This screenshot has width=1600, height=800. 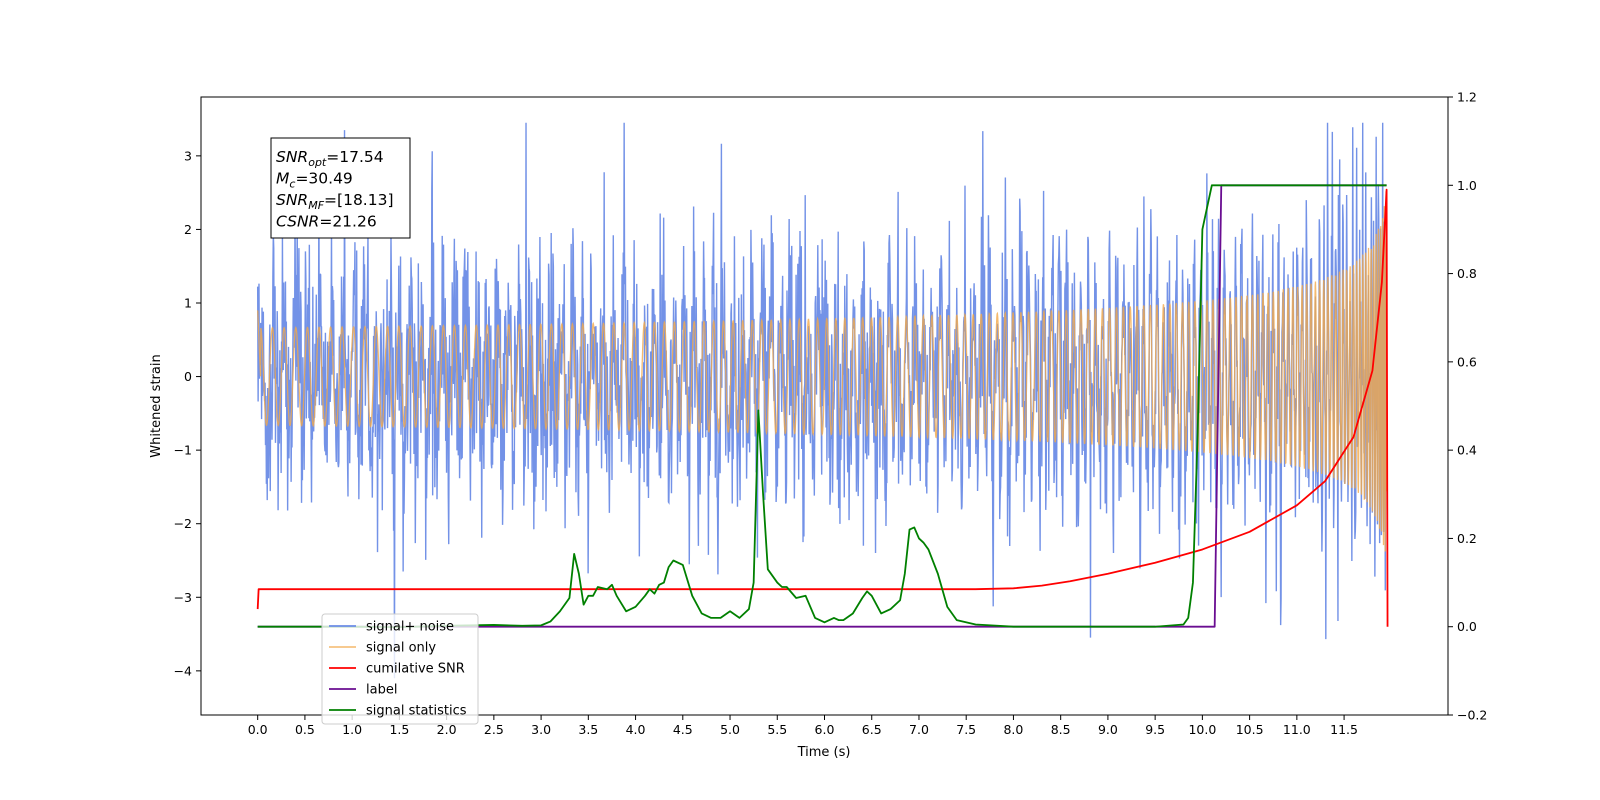 What do you see at coordinates (777, 729) in the screenshot?
I see `x-tick-label: 5.5` at bounding box center [777, 729].